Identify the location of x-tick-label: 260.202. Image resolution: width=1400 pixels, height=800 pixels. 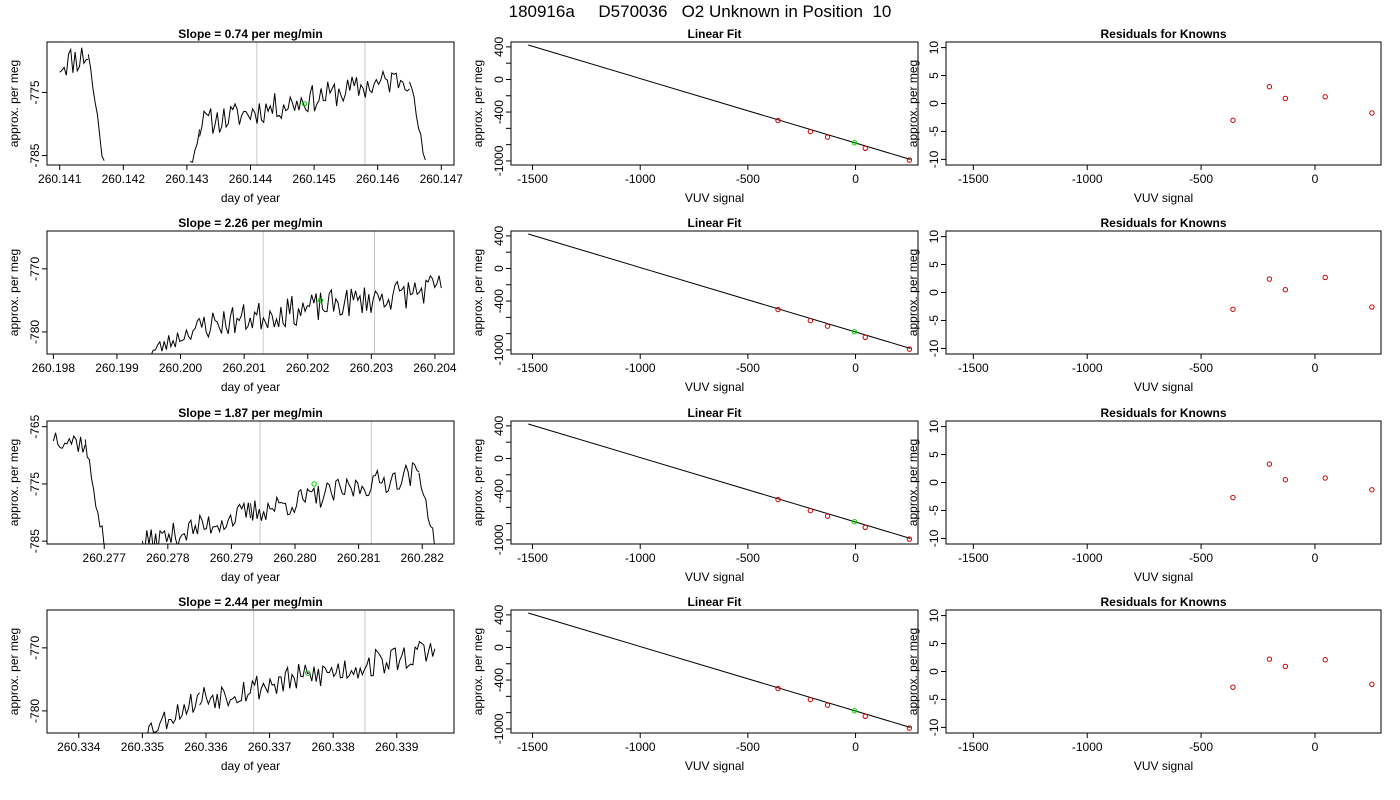
(308, 368).